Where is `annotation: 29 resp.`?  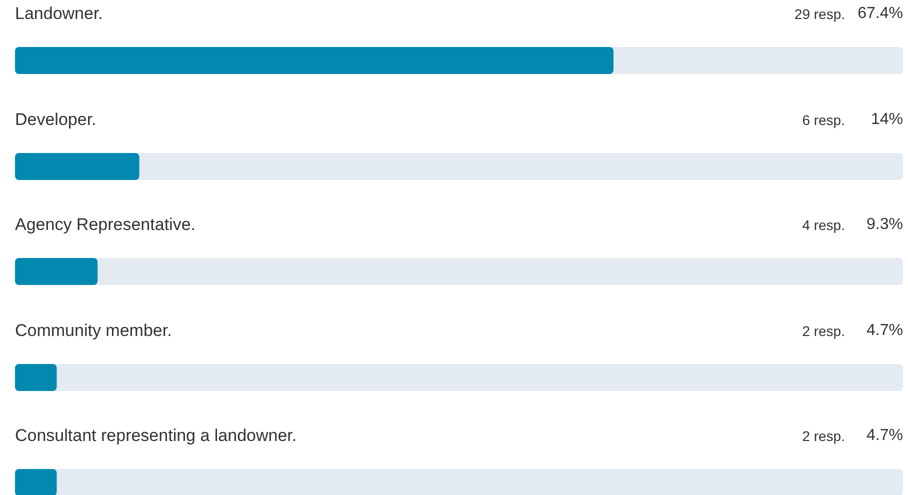 annotation: 29 resp. is located at coordinates (819, 14).